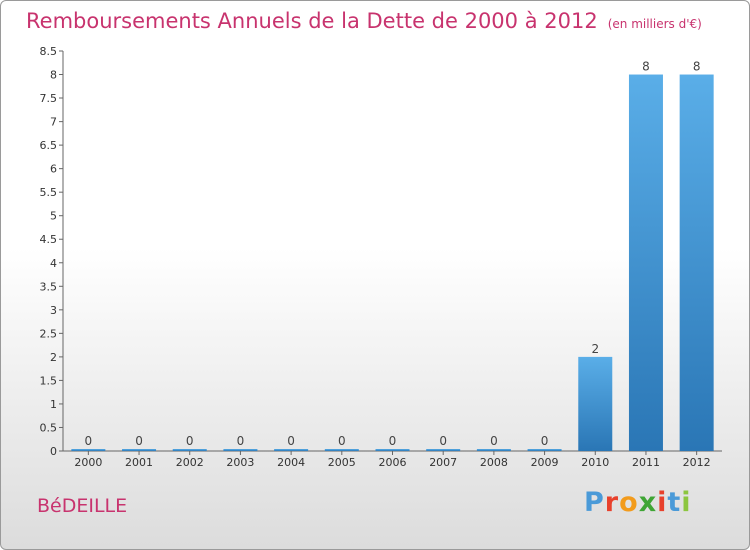  Describe the element at coordinates (53, 404) in the screenshot. I see `y-tick-label: 1` at that location.